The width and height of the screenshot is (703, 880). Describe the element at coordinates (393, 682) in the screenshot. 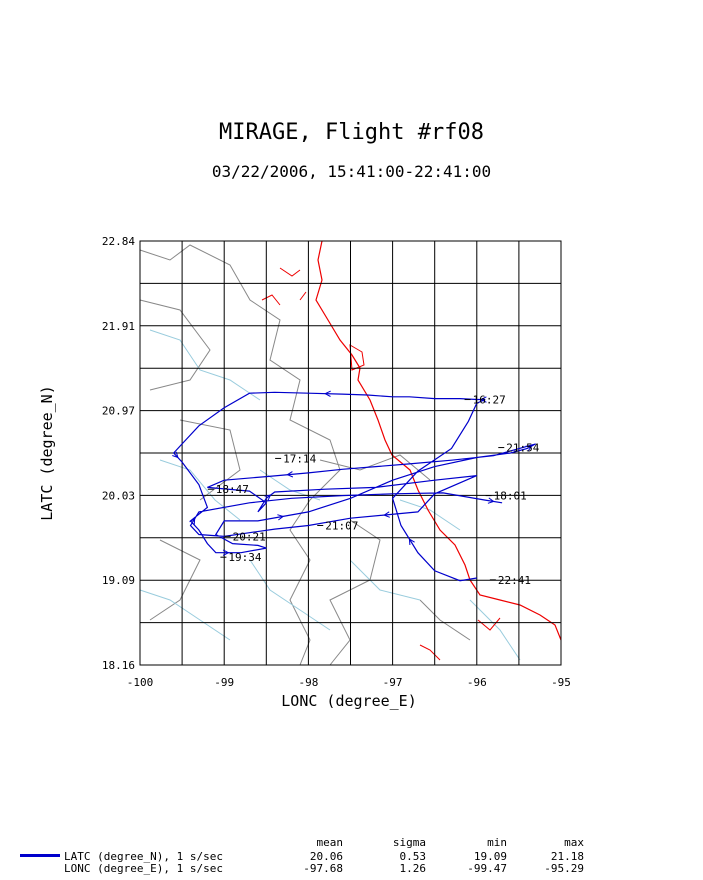

I see `x-tick-label: -97` at that location.